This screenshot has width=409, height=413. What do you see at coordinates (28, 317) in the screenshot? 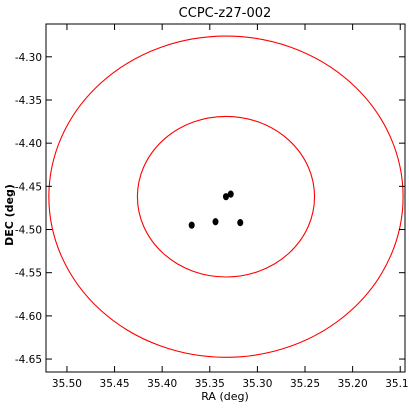
I see `y-tick-label: -4.60` at bounding box center [28, 317].